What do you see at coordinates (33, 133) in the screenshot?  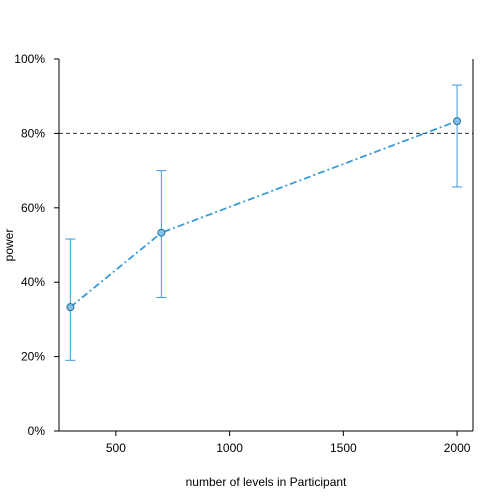 I see `y-tick-label: 80%` at bounding box center [33, 133].